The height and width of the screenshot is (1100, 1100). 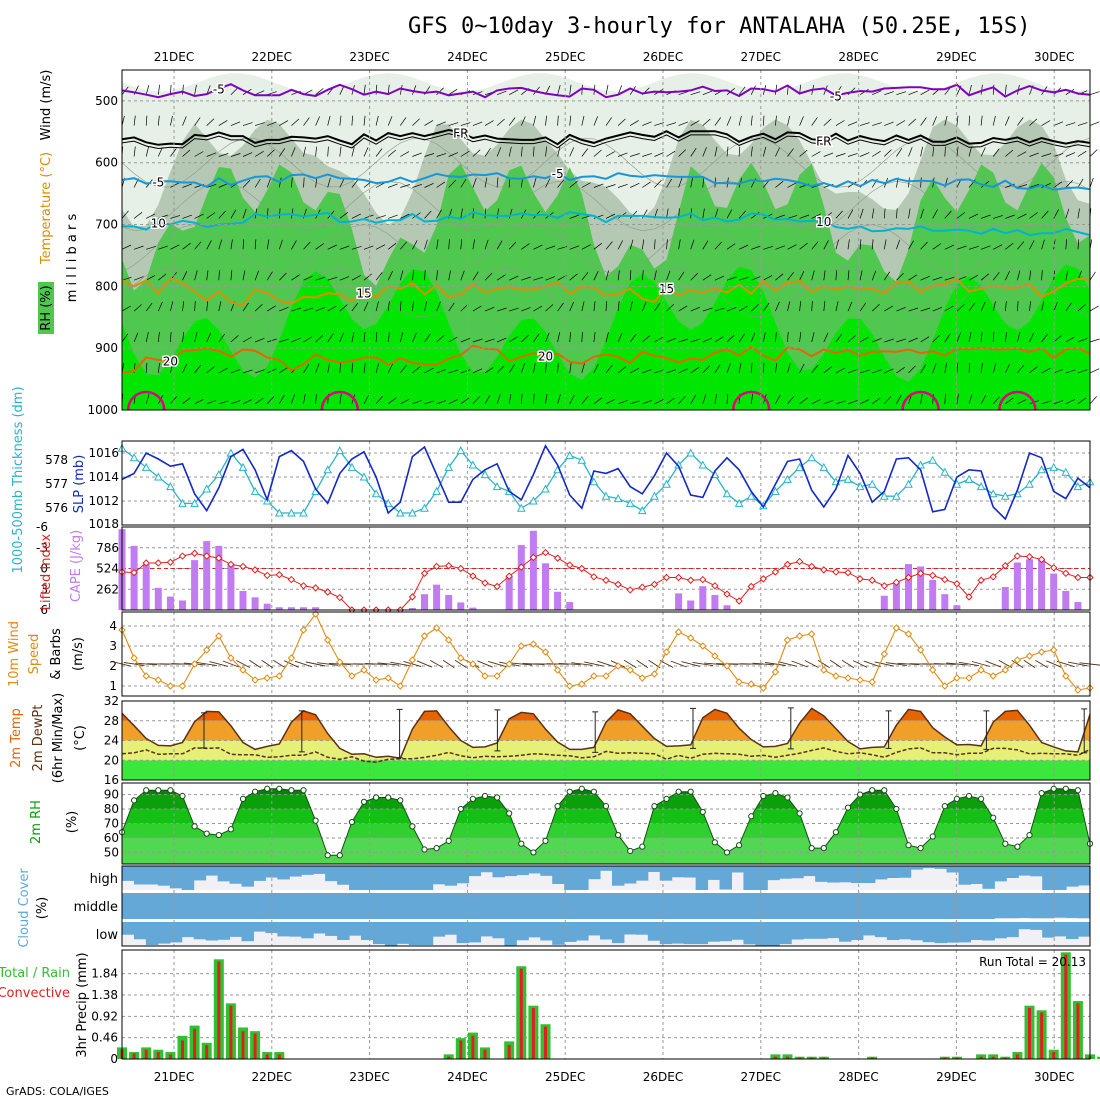 I want to click on cloud-layer-label: middle, so click(x=96, y=907).